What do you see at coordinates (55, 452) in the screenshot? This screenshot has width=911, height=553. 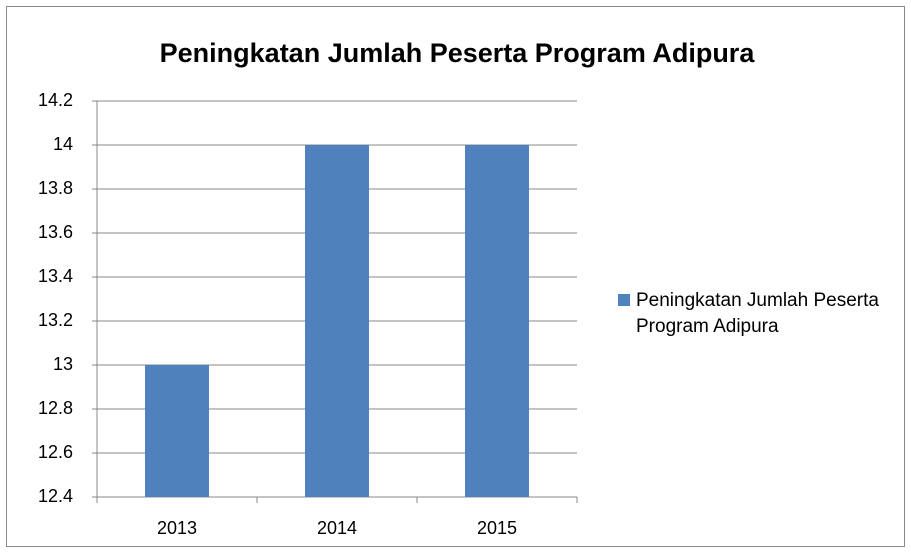 I see `y-tick-label: 12.6` at bounding box center [55, 452].